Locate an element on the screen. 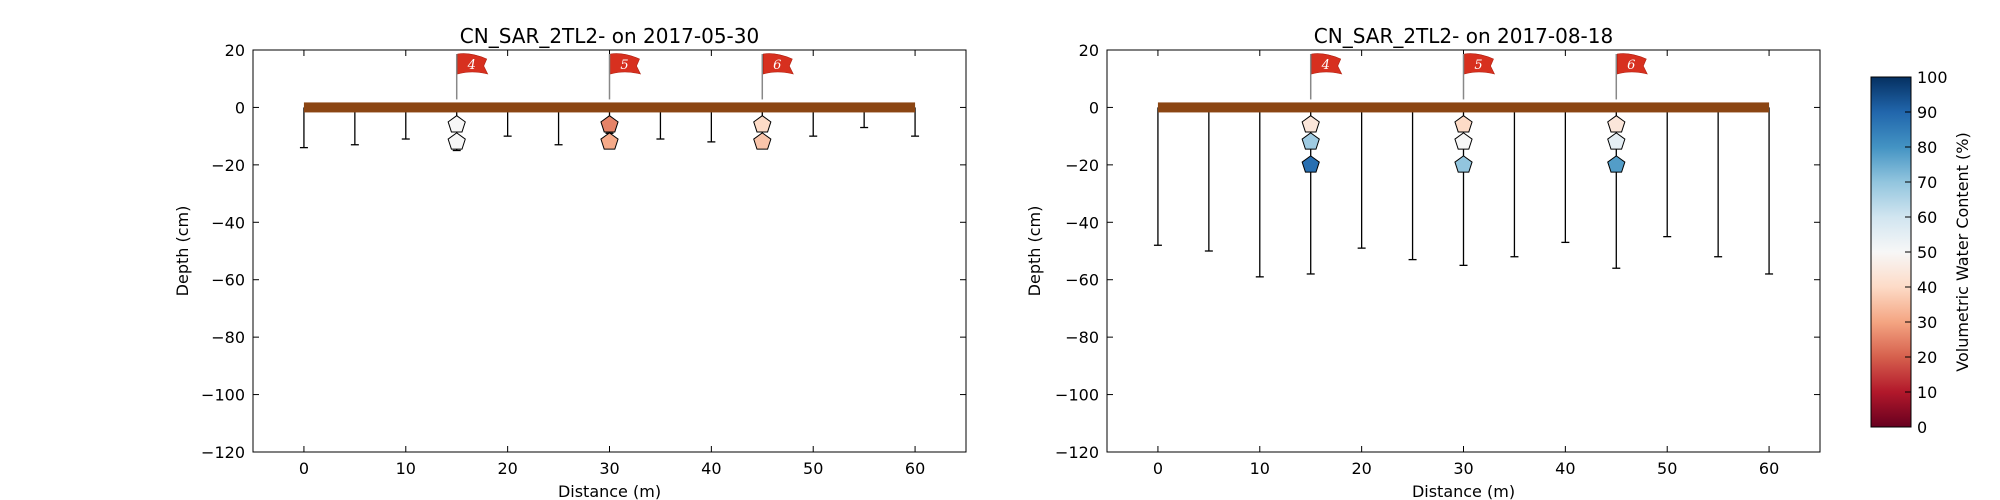  colorbar-tick-label: 30 is located at coordinates (1927, 322).